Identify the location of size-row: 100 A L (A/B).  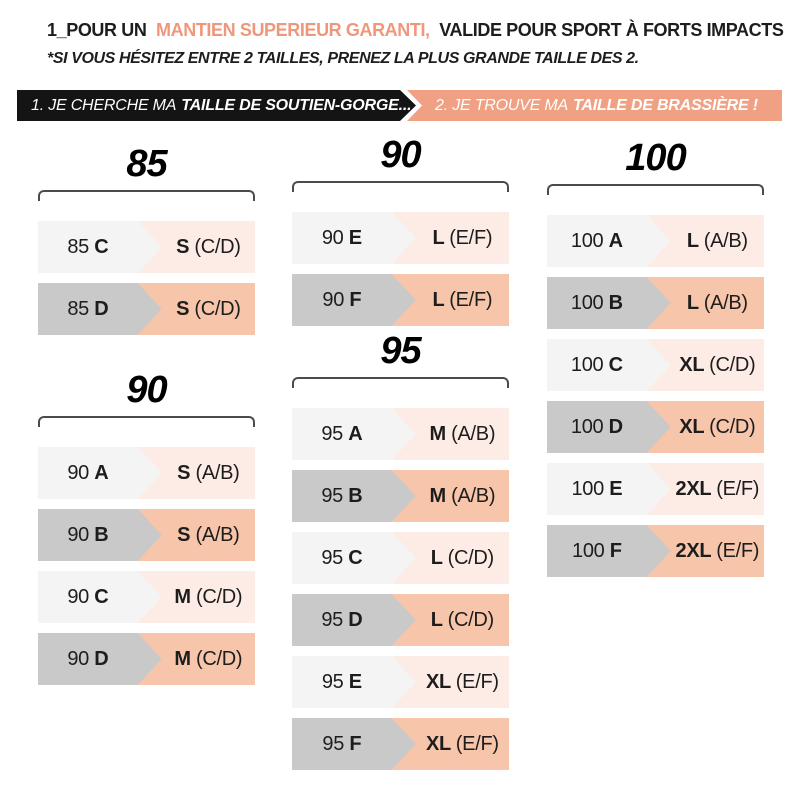
(655, 241).